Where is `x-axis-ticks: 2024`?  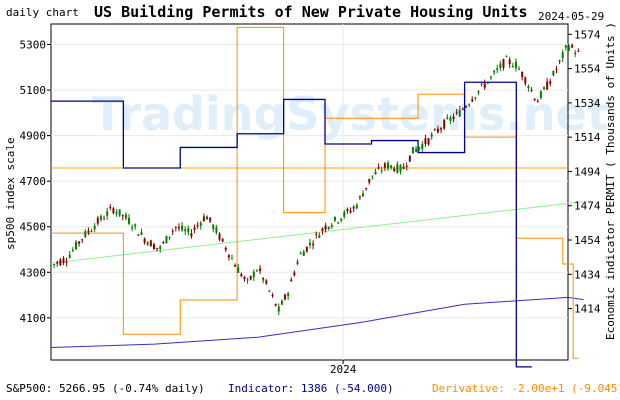 x-axis-ticks: 2024 is located at coordinates (343, 368).